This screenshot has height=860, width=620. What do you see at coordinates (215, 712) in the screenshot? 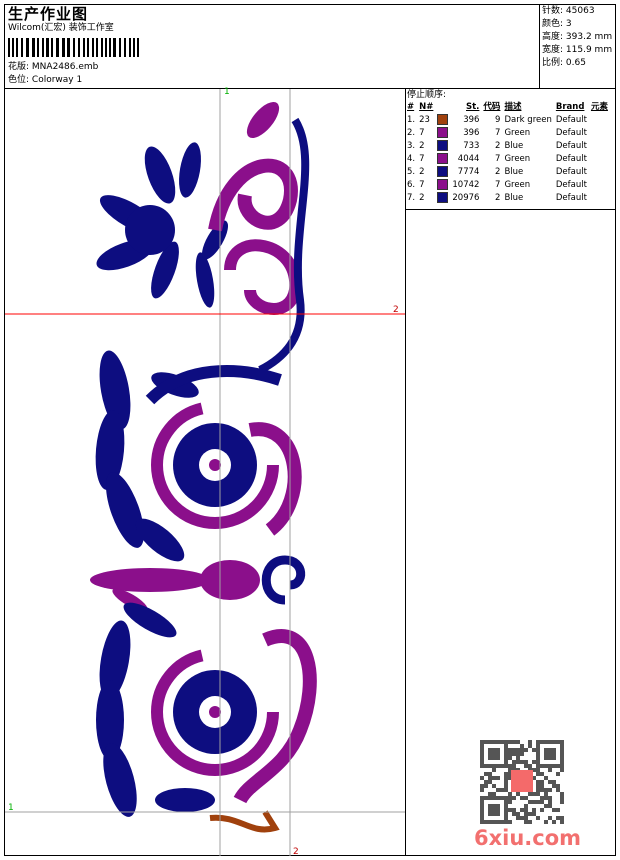
I see `rosette-core` at bounding box center [215, 712].